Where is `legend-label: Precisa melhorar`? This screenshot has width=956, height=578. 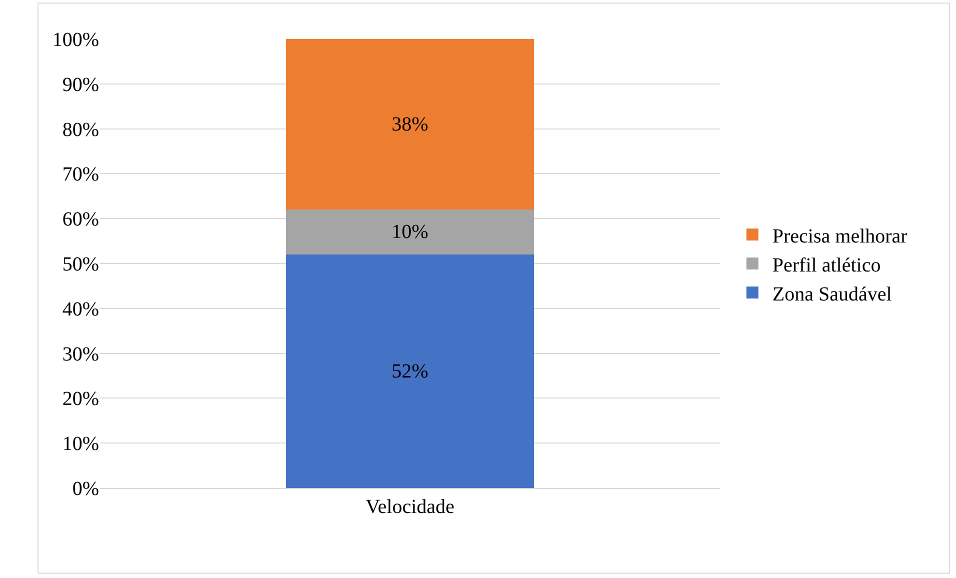
legend-label: Precisa melhorar is located at coordinates (840, 236).